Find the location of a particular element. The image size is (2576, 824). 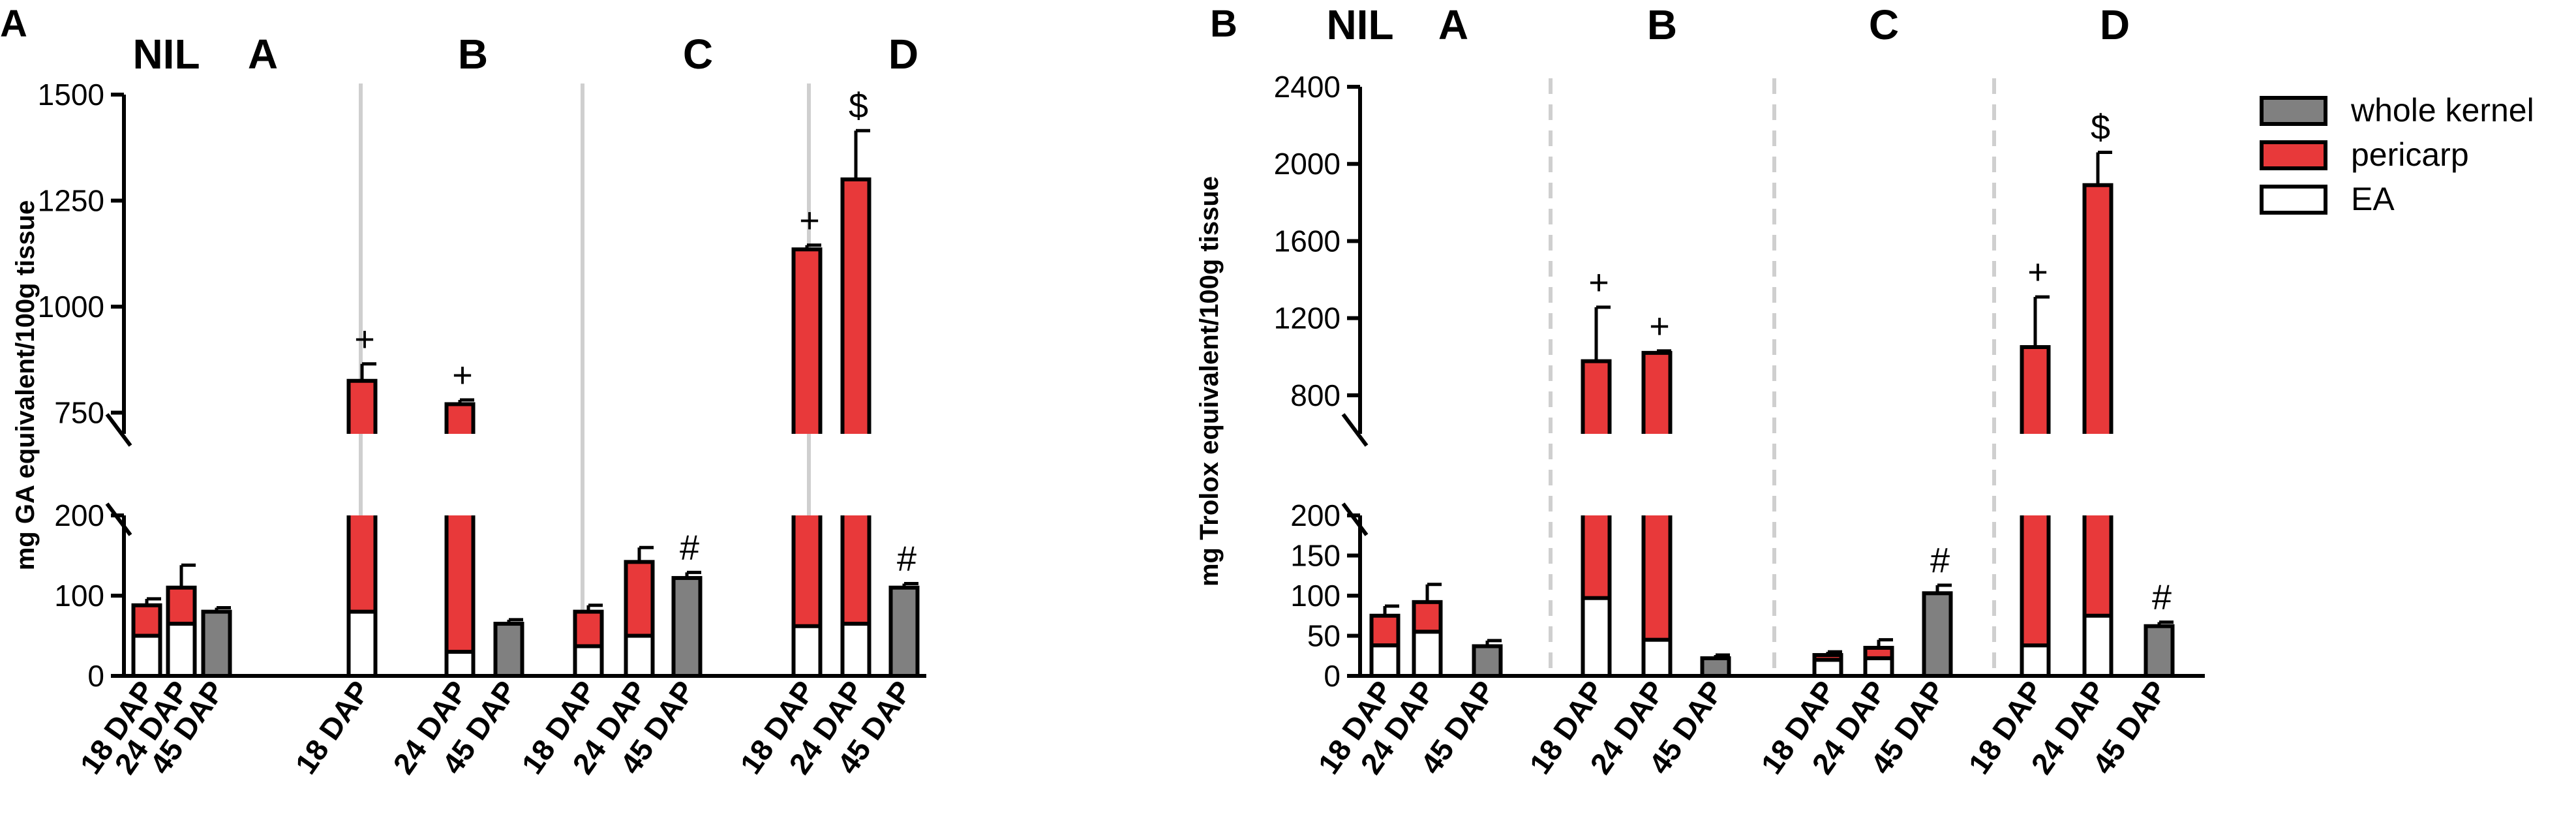

y-tick-label: 150 is located at coordinates (1316, 556).